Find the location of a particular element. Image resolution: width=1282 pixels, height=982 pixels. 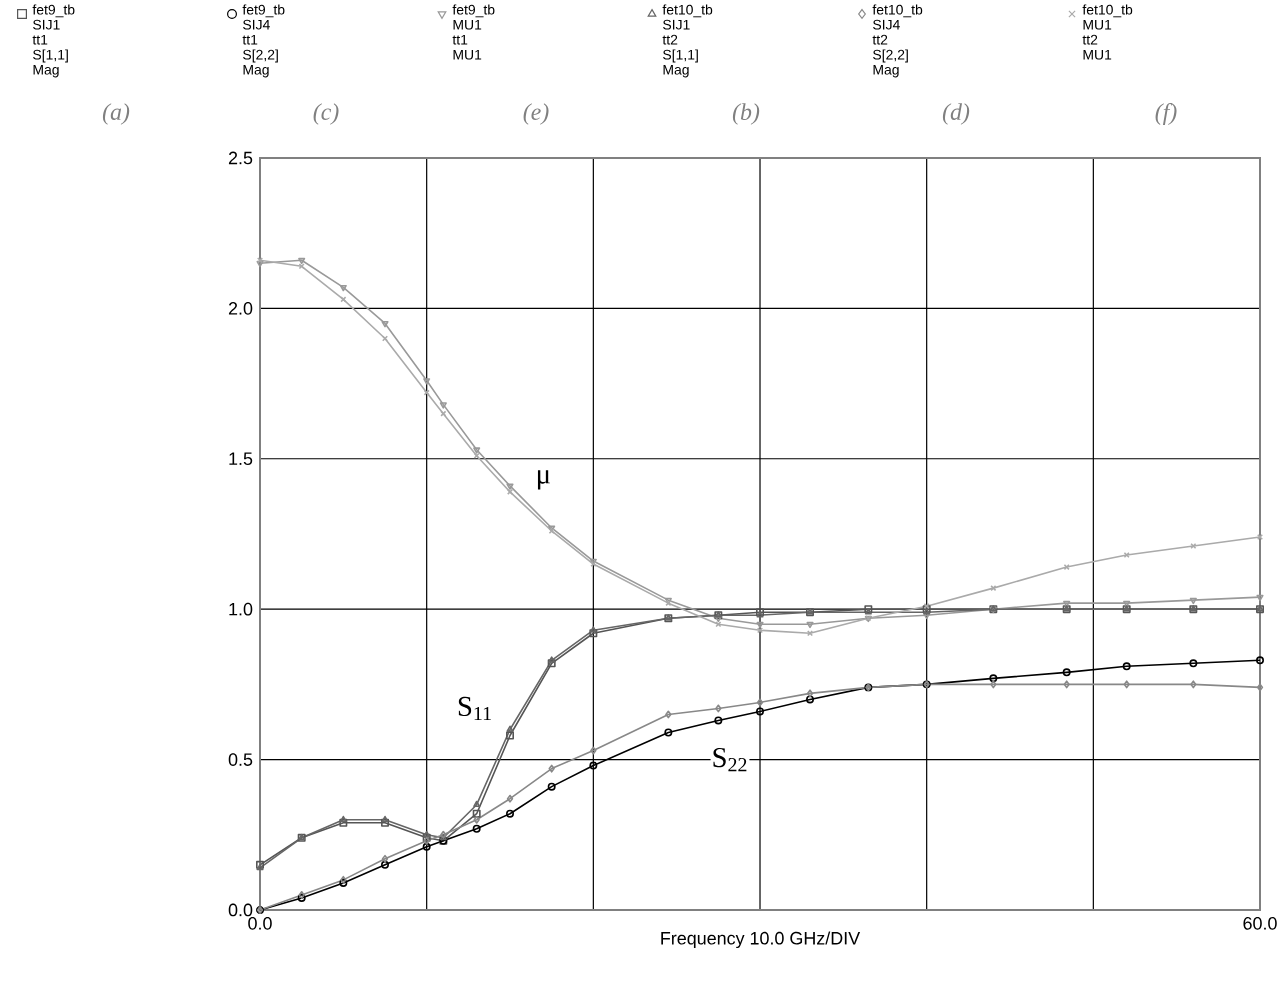

y-tick-label: 0.0 is located at coordinates (240, 910).